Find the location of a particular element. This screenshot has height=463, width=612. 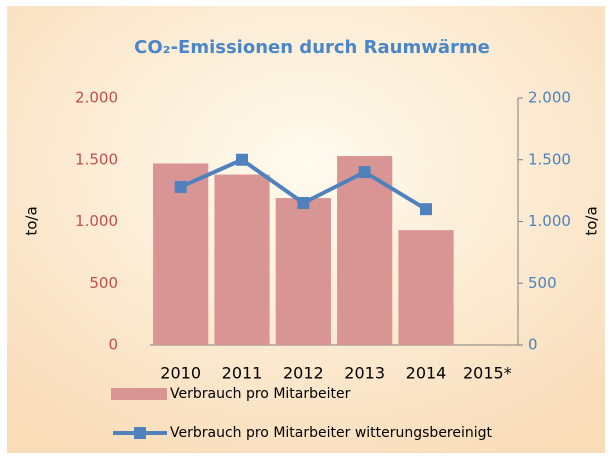

x-tick-label: 2010 is located at coordinates (180, 373).